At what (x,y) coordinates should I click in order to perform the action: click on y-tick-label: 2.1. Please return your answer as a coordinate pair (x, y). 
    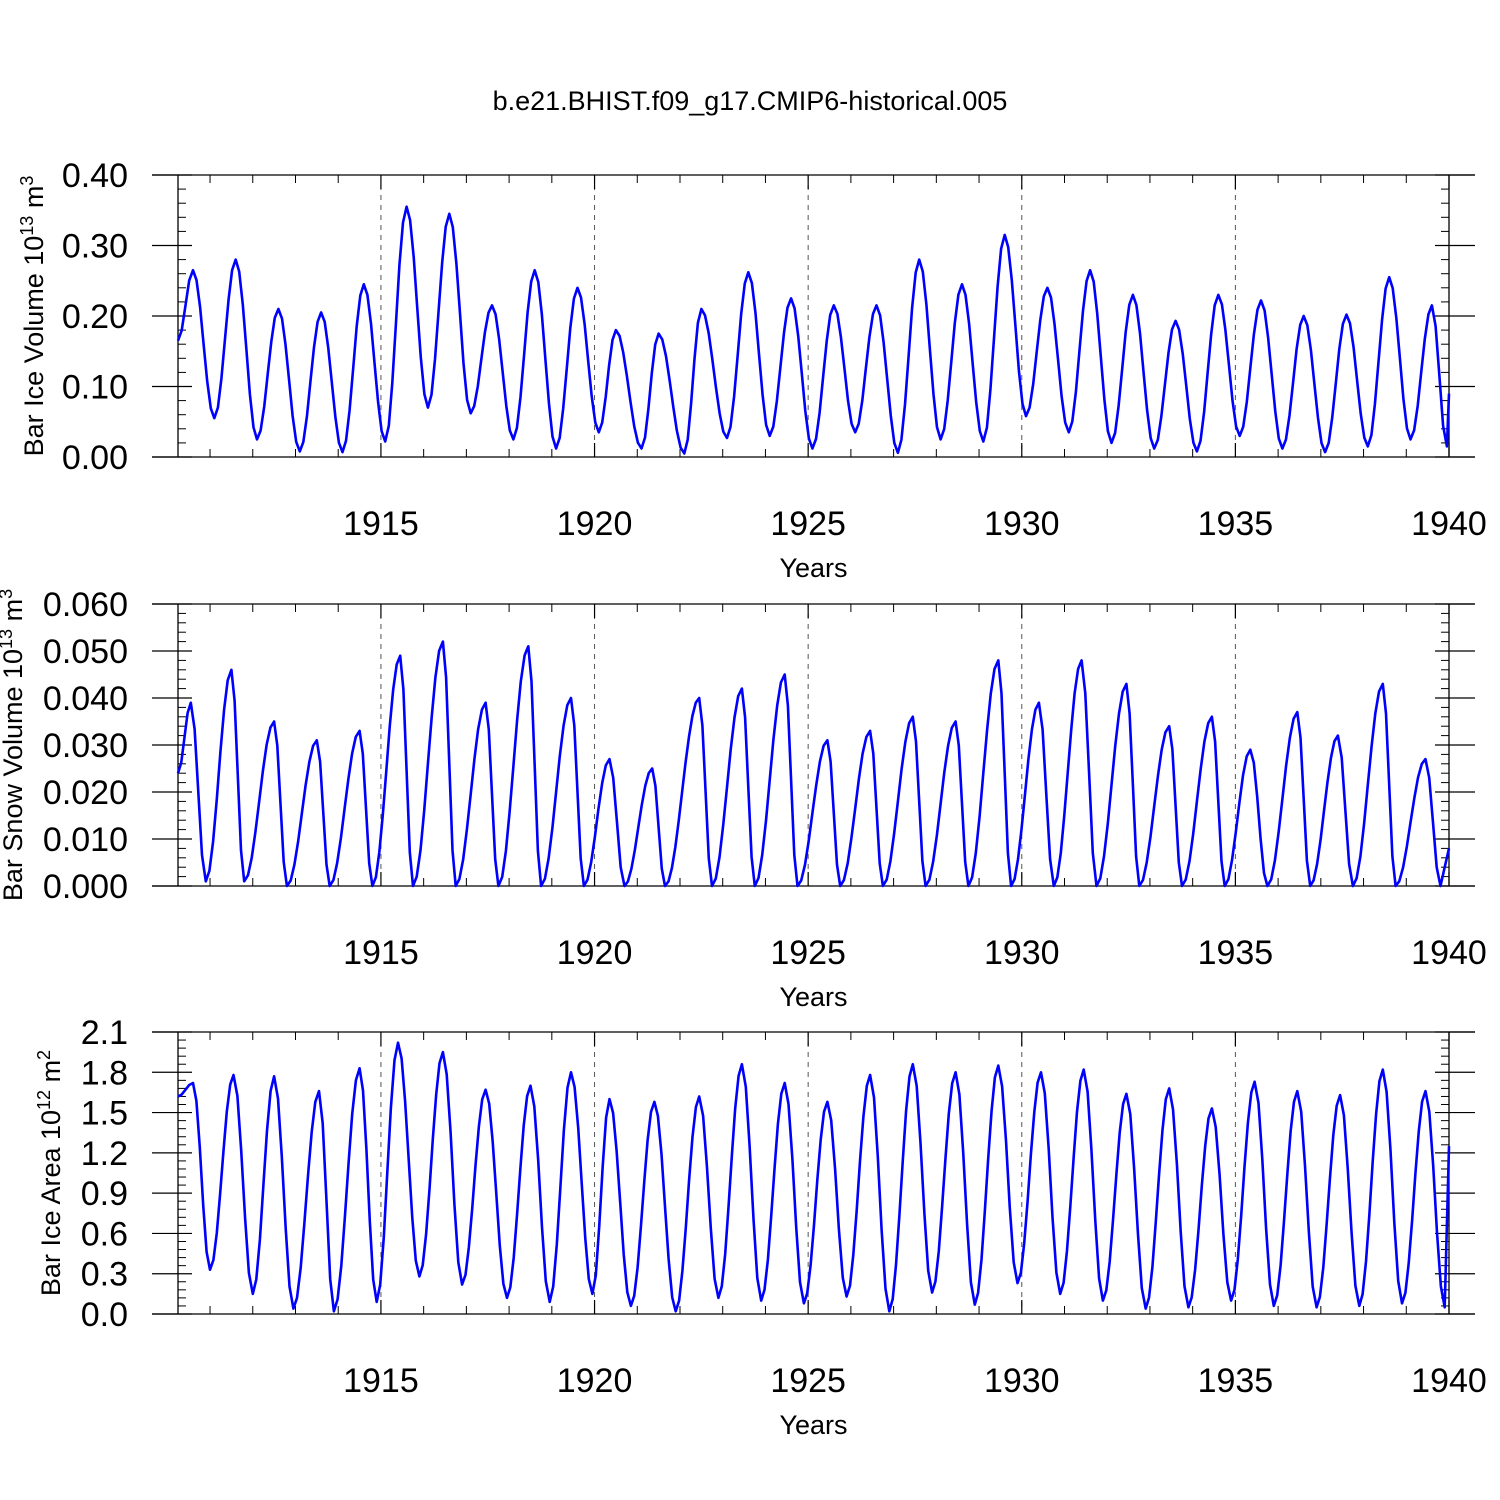
    Looking at the image, I should click on (104, 1033).